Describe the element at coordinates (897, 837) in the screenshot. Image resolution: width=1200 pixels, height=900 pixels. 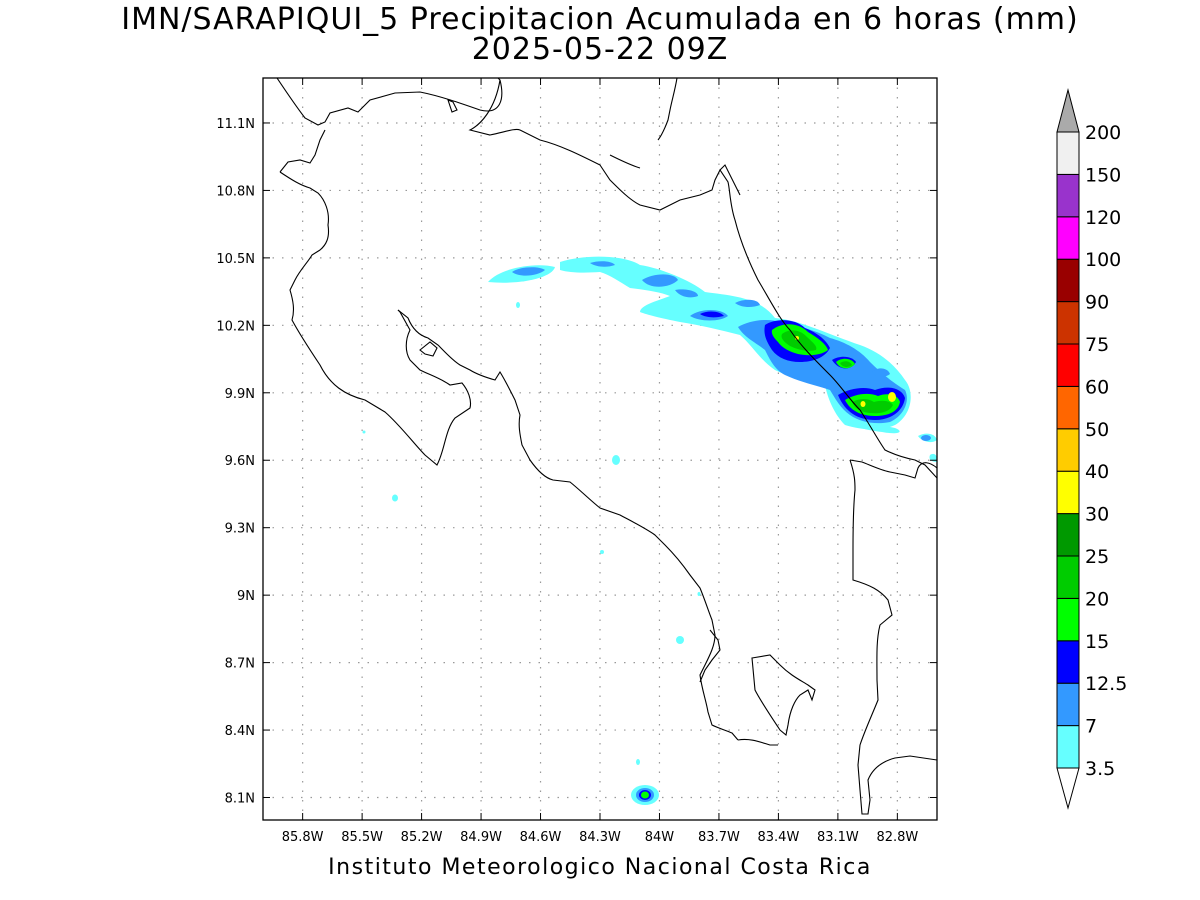
I see `x-tick-label: 82.8W` at that location.